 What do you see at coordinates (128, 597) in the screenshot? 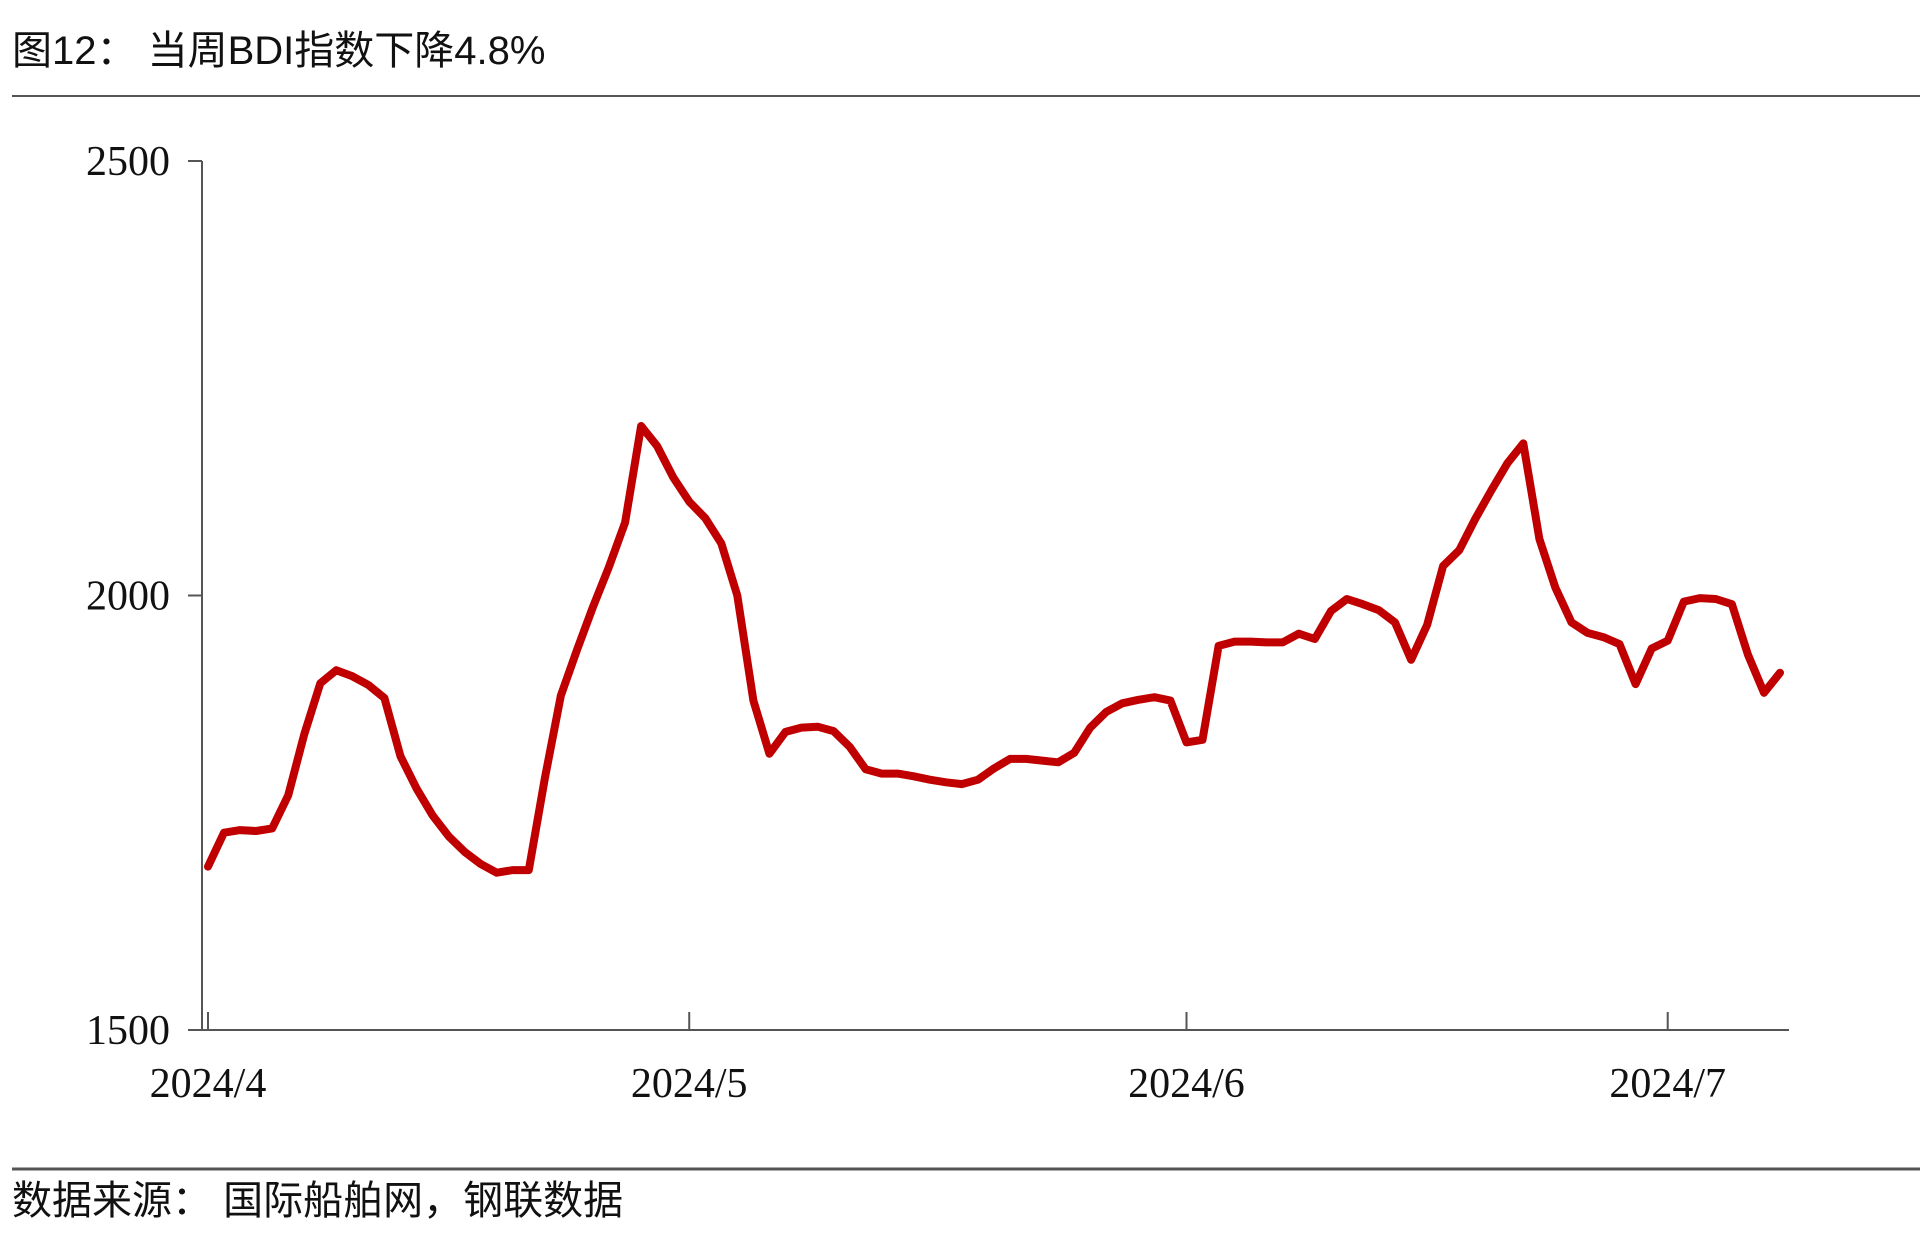
I see `y-tick-label: 2000` at bounding box center [128, 597].